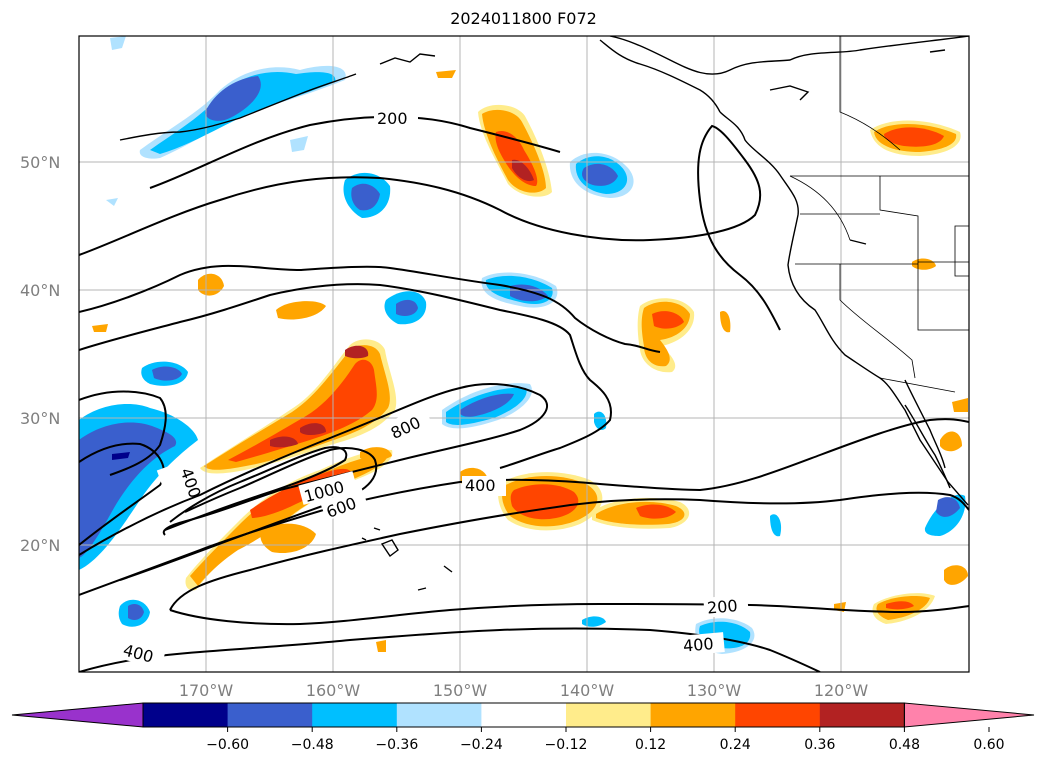 This screenshot has width=1047, height=765. What do you see at coordinates (524, 690) in the screenshot?
I see `longitude-labels: 170°W 160°W 150°W 140°W 130°W 120°W` at bounding box center [524, 690].